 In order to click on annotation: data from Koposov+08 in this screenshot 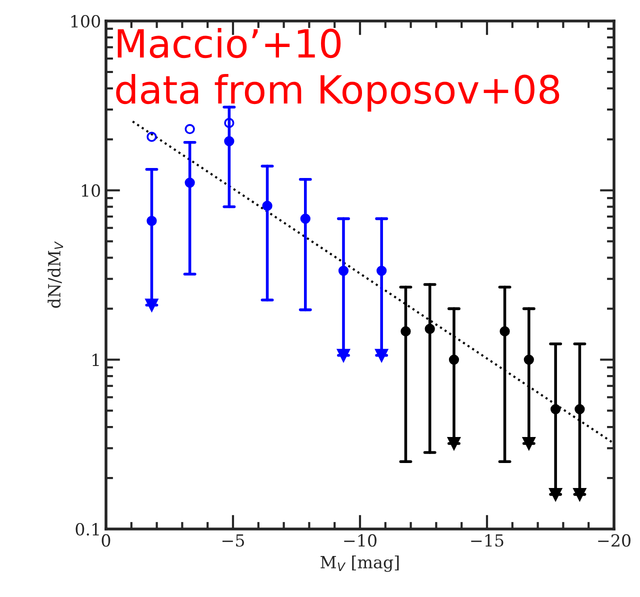, I will do `click(338, 93)`.